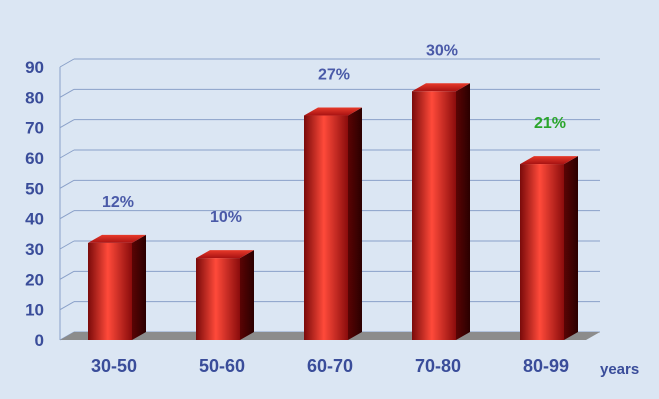 This screenshot has height=399, width=659. Describe the element at coordinates (546, 366) in the screenshot. I see `x-tick-label: 80-99` at that location.